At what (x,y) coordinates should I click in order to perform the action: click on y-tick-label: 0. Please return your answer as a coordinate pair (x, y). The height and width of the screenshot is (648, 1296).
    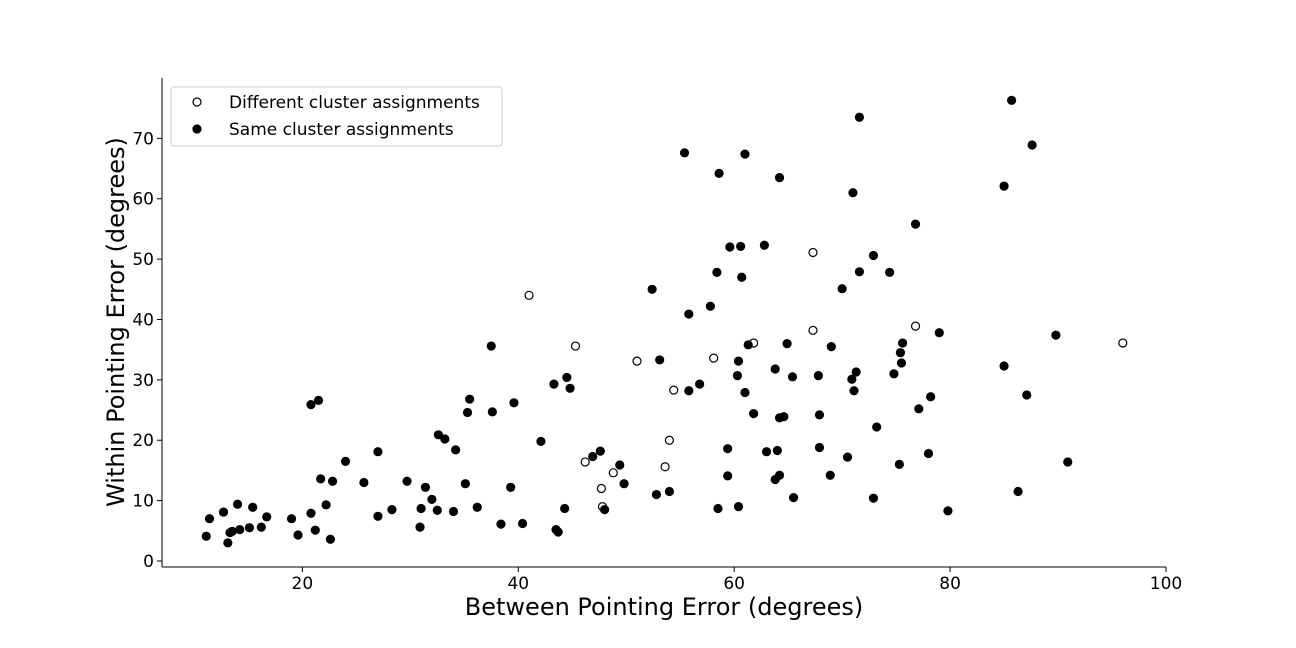
    Looking at the image, I should click on (148, 562).